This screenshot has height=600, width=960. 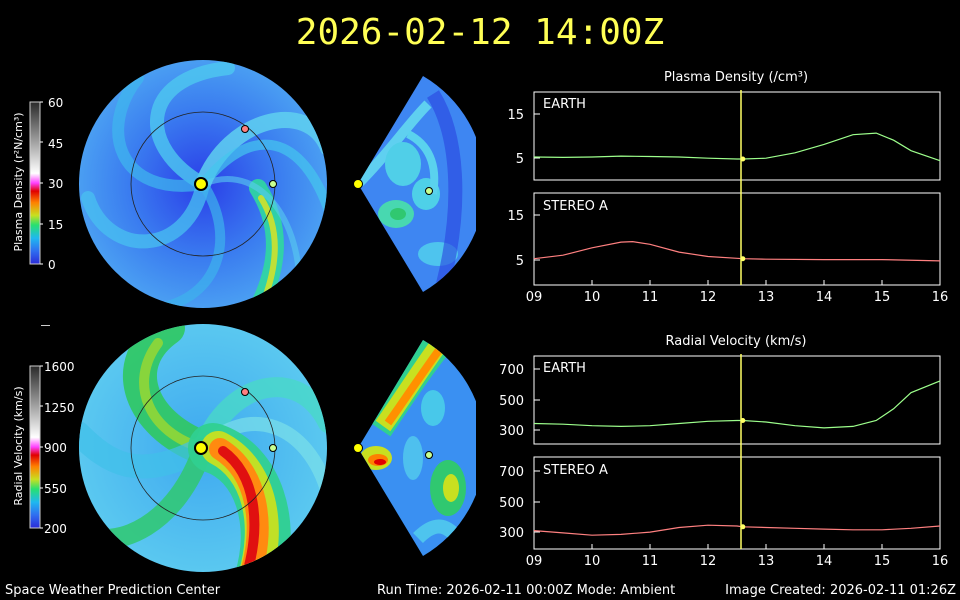 What do you see at coordinates (414, 184) in the screenshot?
I see `density-side-wedge` at bounding box center [414, 184].